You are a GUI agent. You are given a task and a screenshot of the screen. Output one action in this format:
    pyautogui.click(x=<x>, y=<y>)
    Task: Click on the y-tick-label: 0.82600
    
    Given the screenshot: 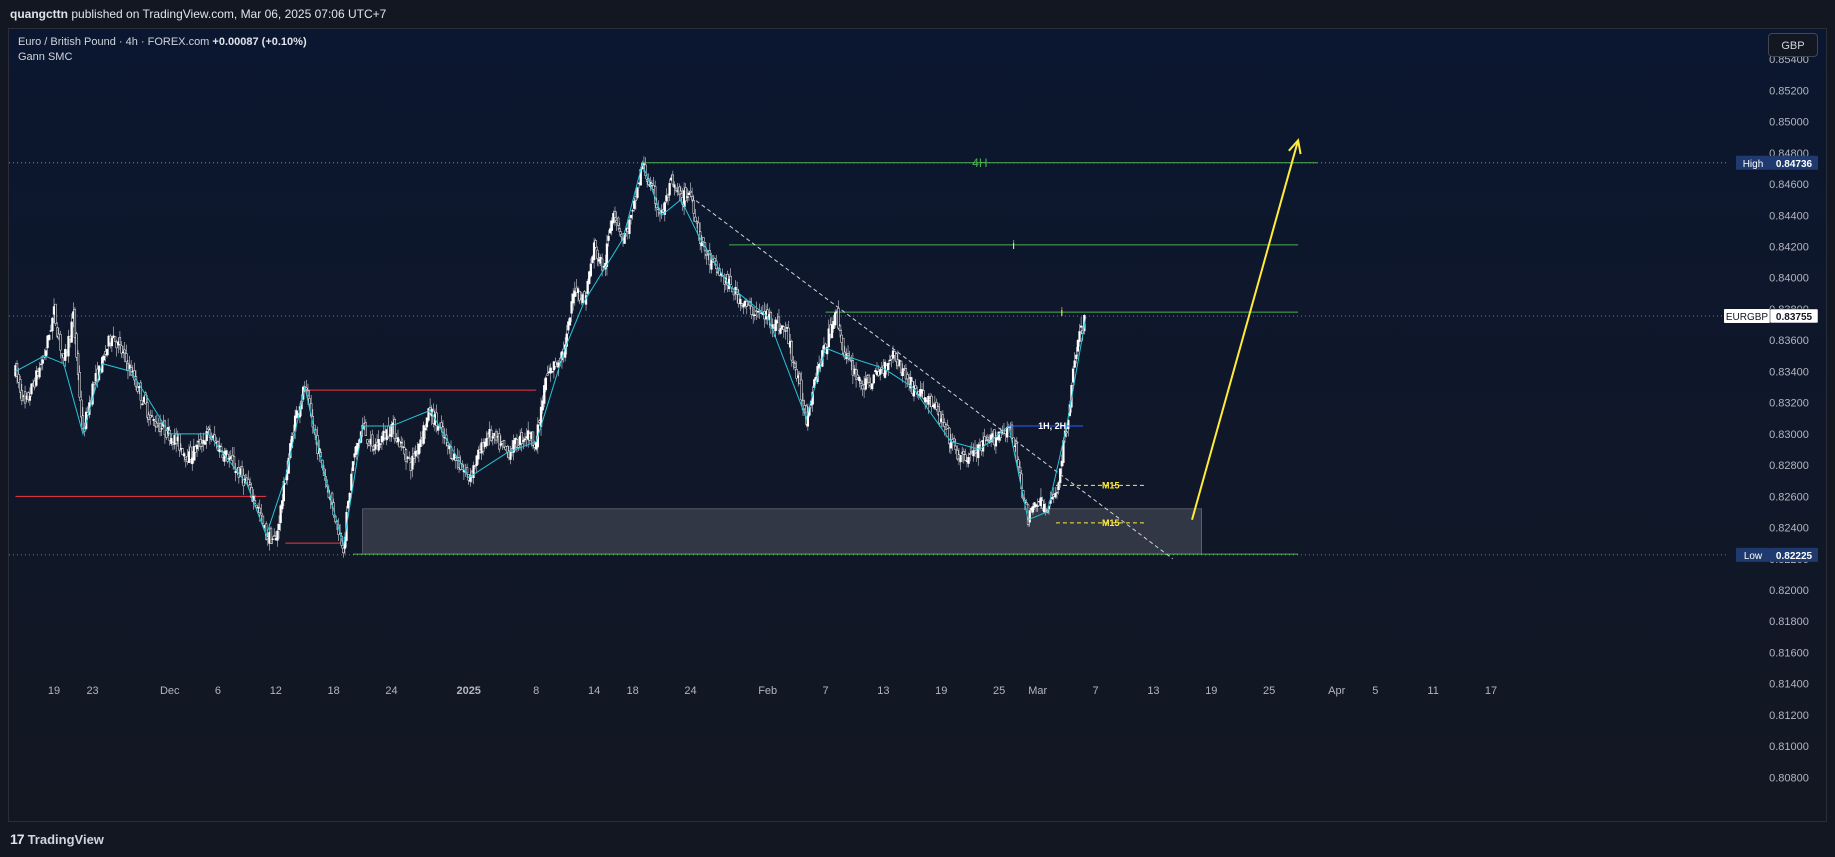 What is the action you would take?
    pyautogui.click(x=1789, y=497)
    